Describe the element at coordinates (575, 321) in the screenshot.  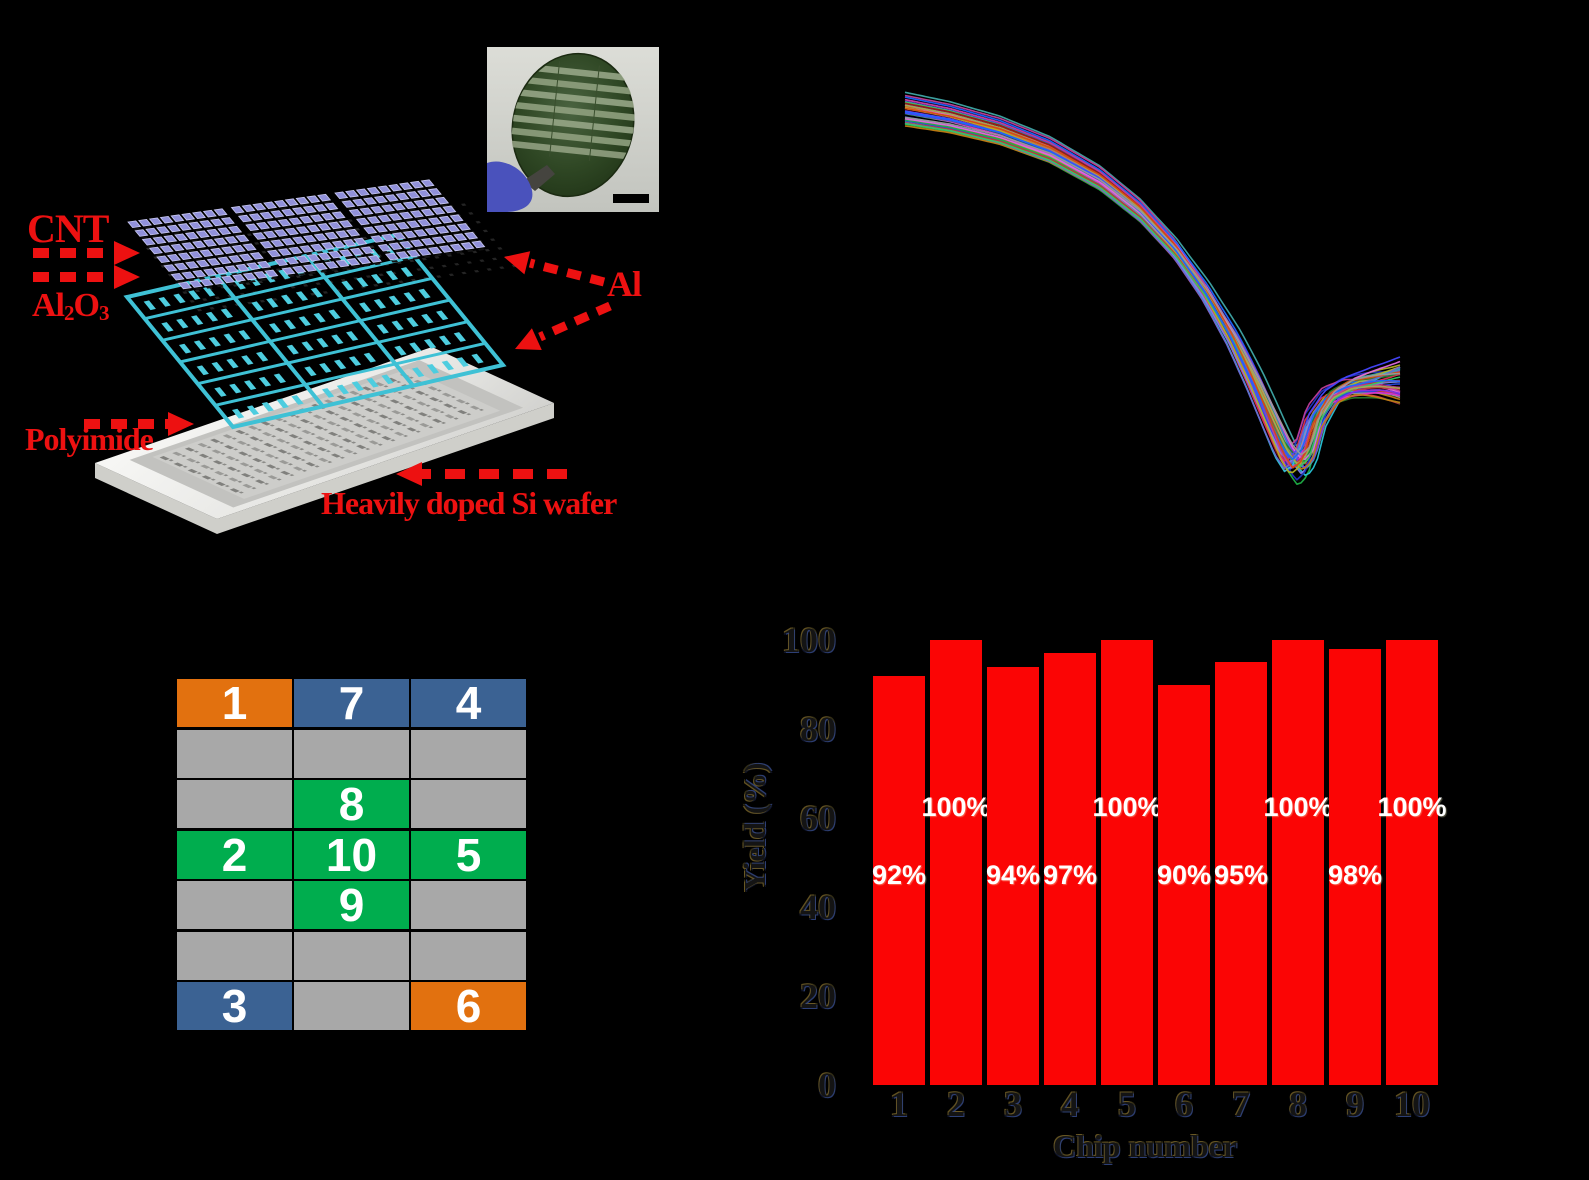
I see `al-arrow-lower` at that location.